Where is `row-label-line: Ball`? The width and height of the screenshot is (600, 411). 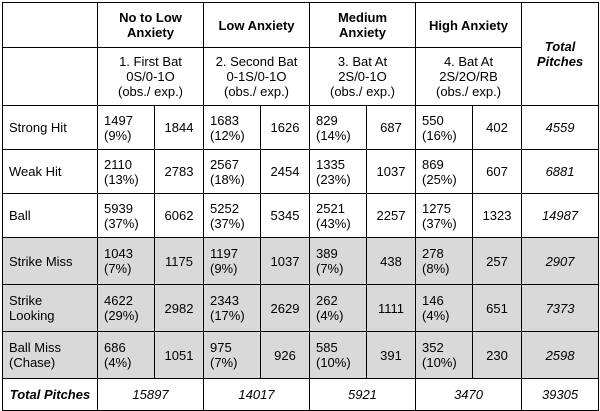
row-label-line: Ball is located at coordinates (20, 215).